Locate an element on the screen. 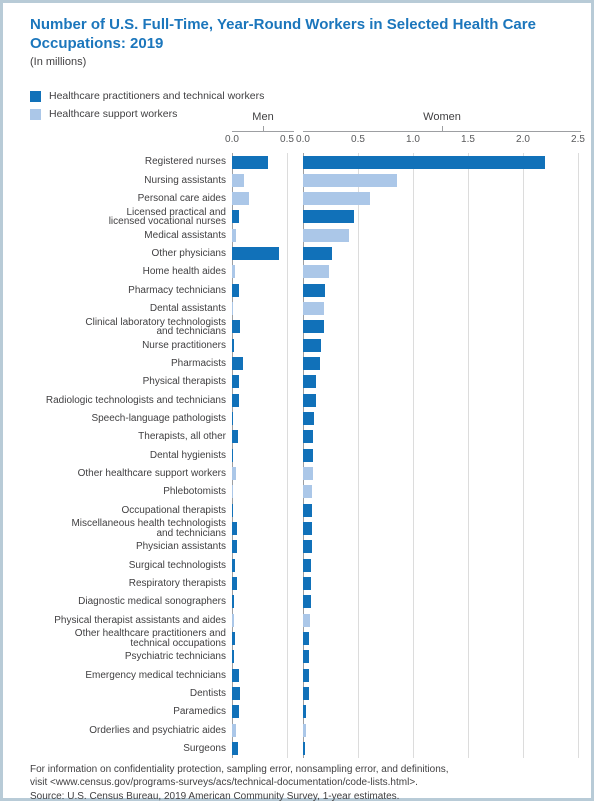 The width and height of the screenshot is (600, 807). row-label: Psychiatric technicians is located at coordinates (175, 657).